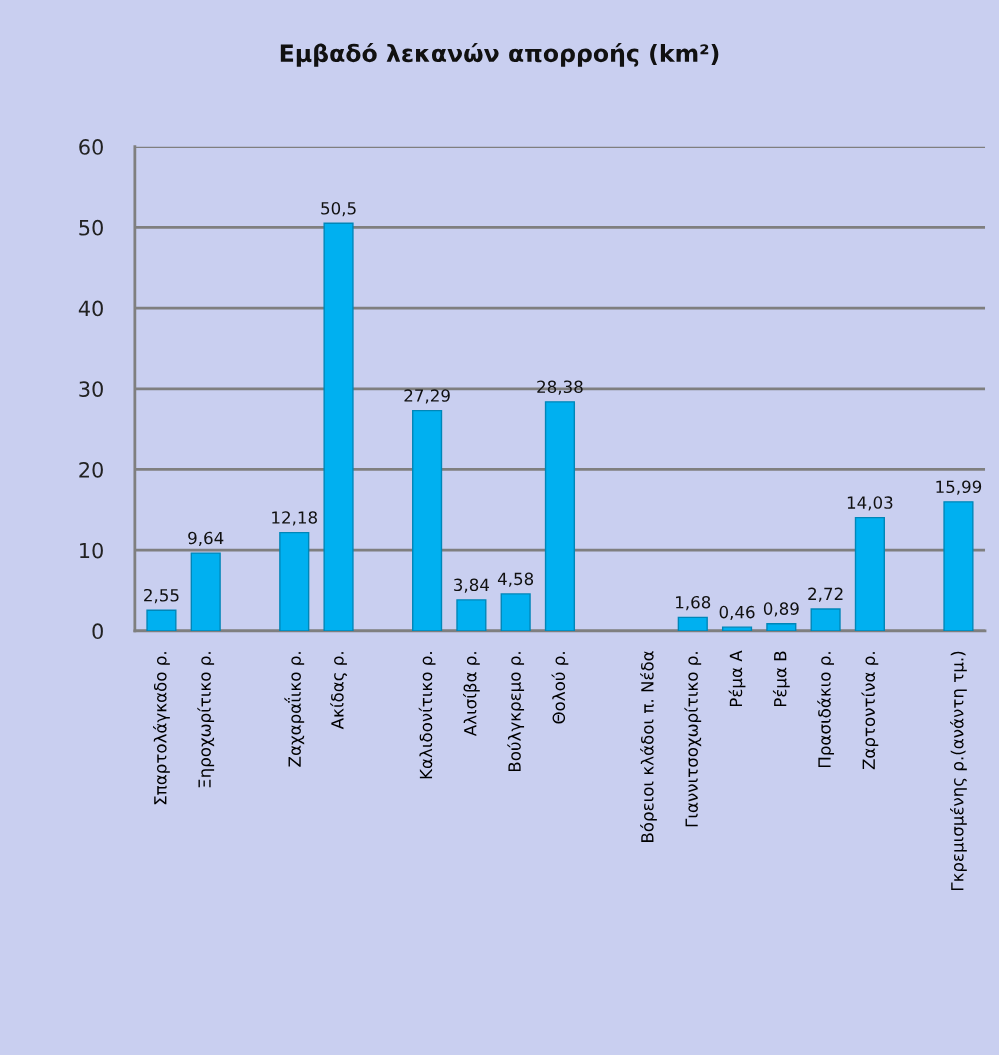  What do you see at coordinates (825, 594) in the screenshot?
I see `data-label: 2,72` at bounding box center [825, 594].